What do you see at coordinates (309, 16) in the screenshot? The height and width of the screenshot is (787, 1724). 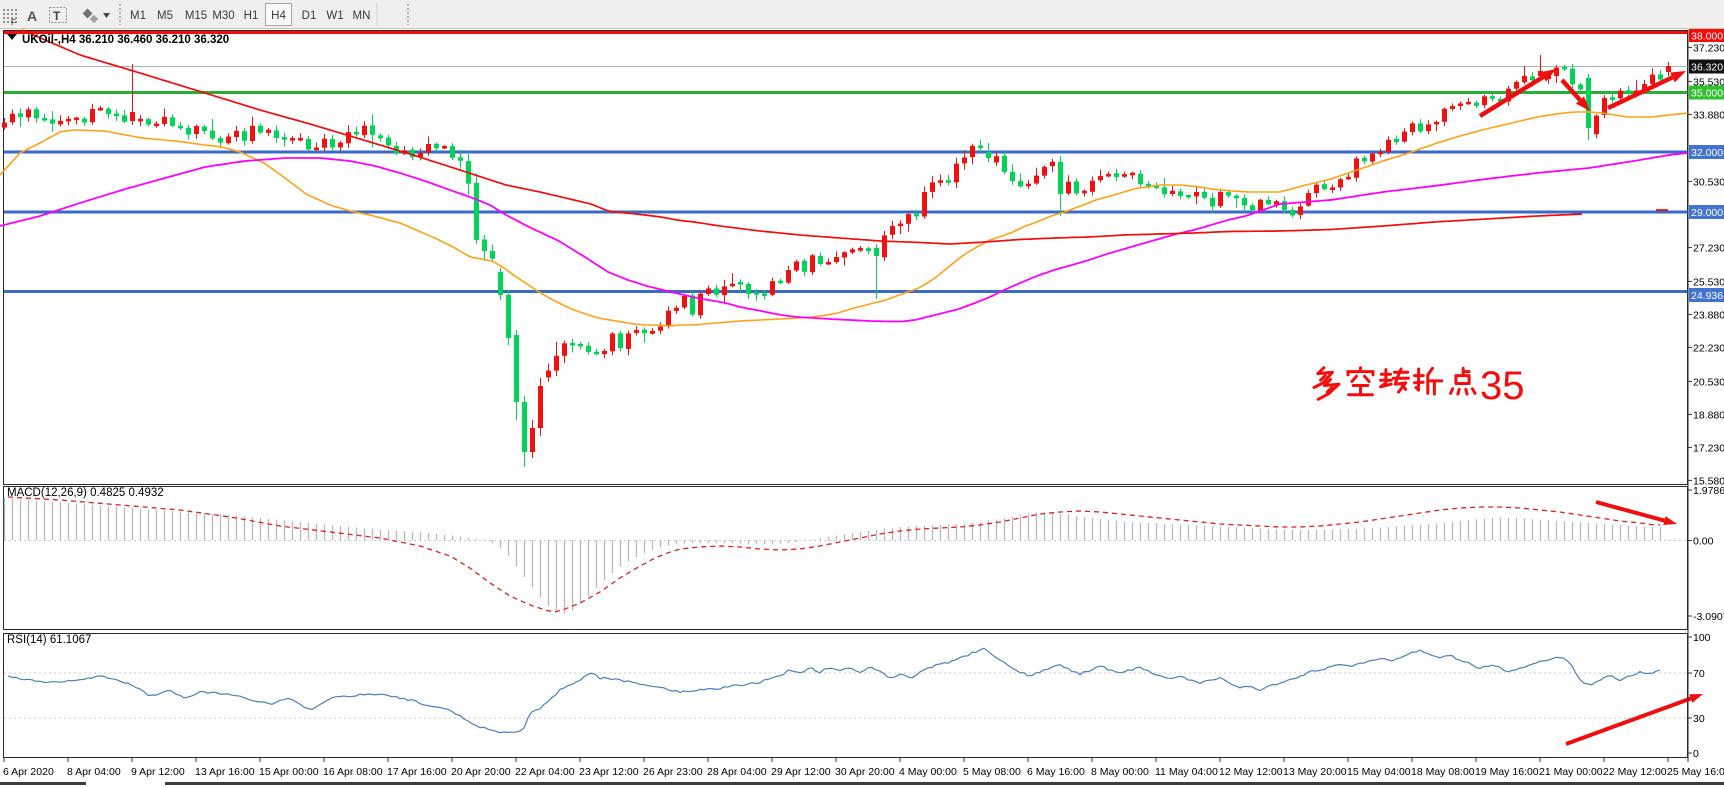 I see `svg-text: D1` at bounding box center [309, 16].